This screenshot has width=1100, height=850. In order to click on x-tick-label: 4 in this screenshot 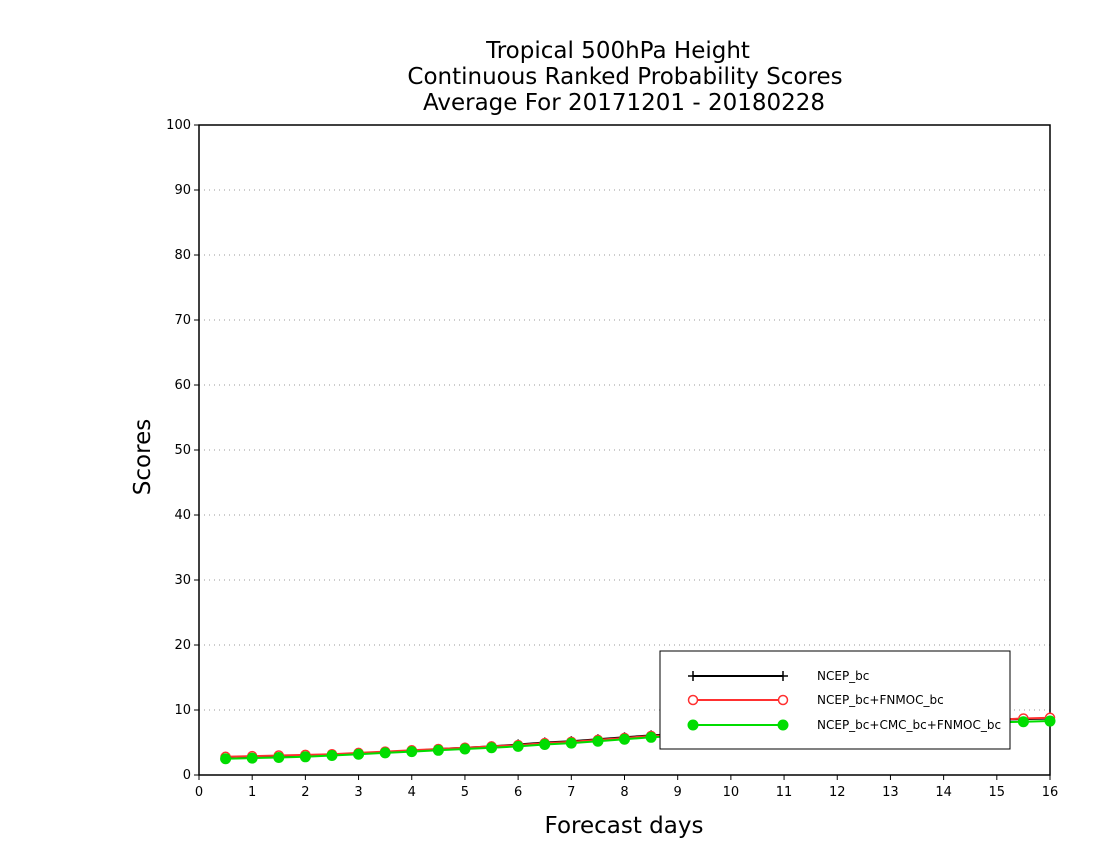, I will do `click(412, 792)`.